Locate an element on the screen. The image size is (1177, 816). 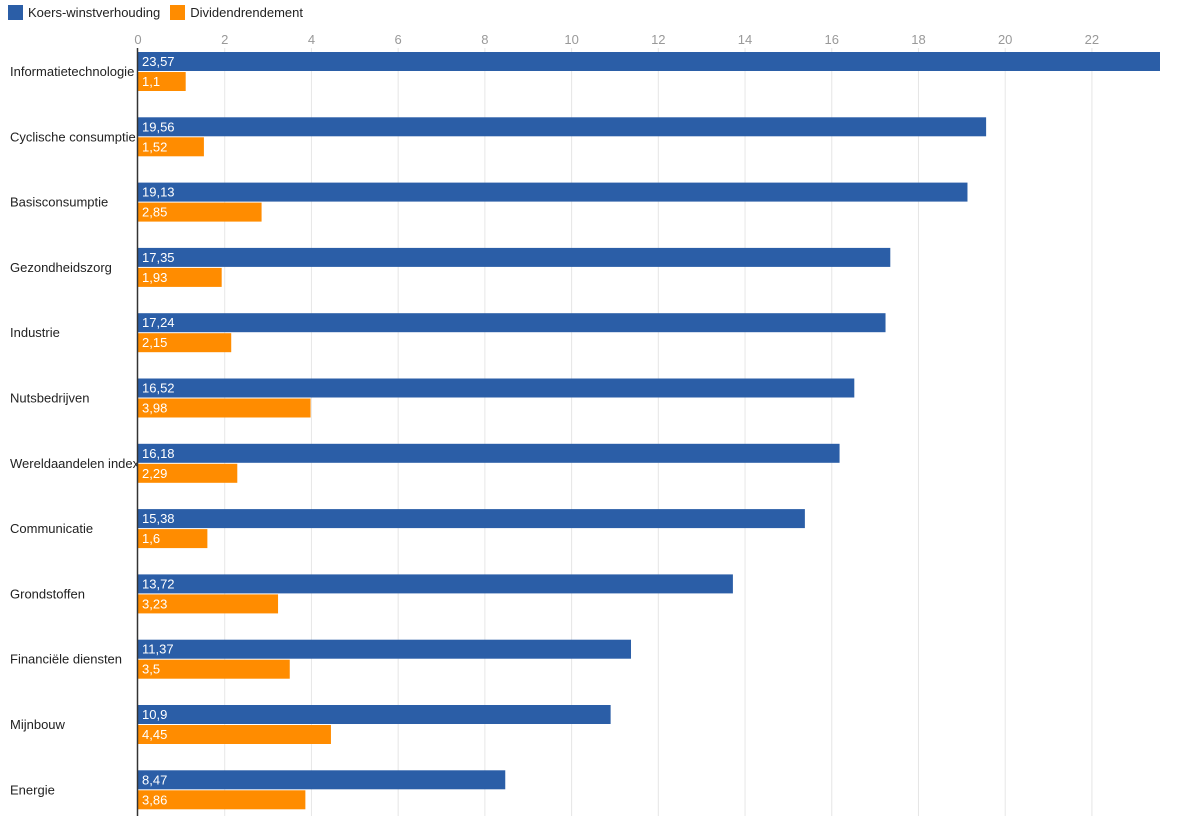
category-label: Industrie is located at coordinates (35, 332).